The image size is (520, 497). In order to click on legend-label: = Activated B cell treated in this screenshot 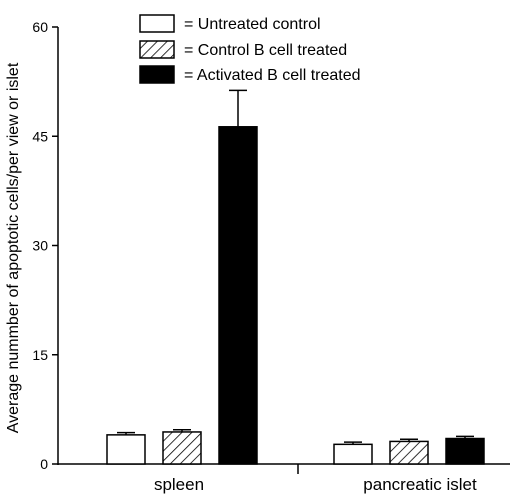, I will do `click(272, 75)`.